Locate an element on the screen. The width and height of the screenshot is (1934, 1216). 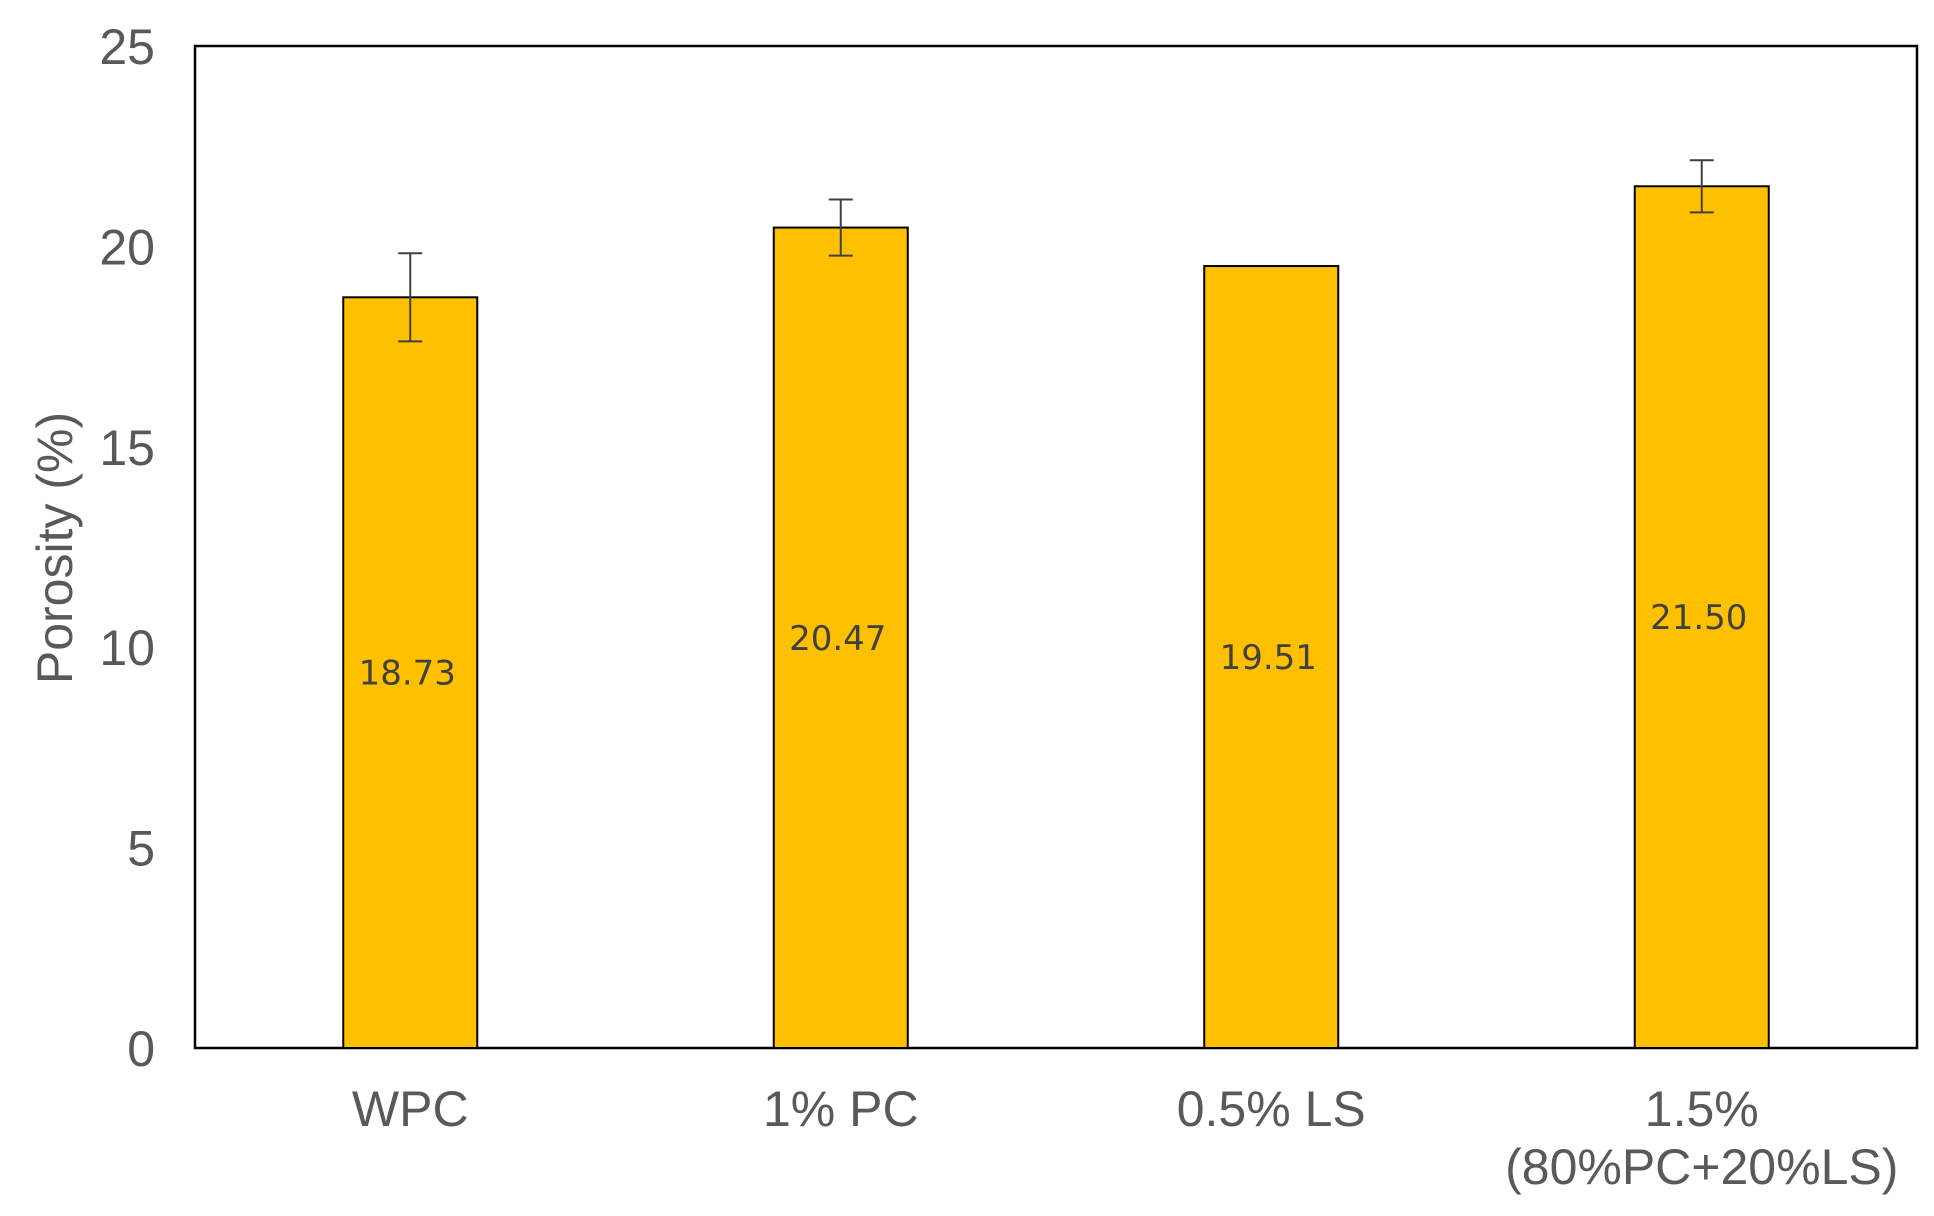
x-category-label: 0.5% LS is located at coordinates (1271, 1109).